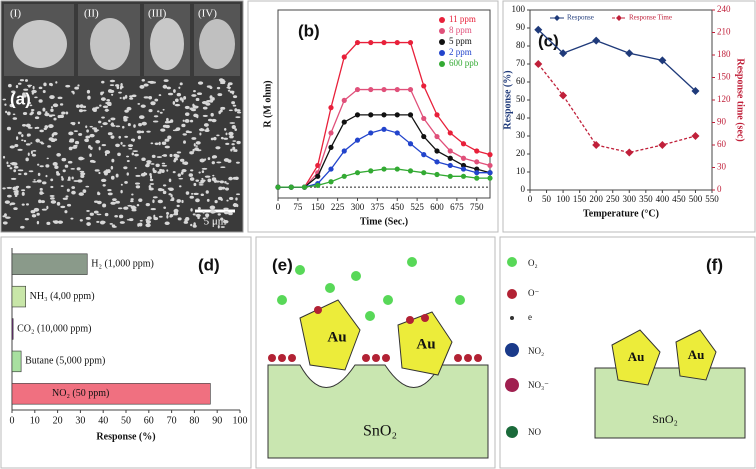  What do you see at coordinates (442, 64) in the screenshot?
I see `legend-marker` at bounding box center [442, 64].